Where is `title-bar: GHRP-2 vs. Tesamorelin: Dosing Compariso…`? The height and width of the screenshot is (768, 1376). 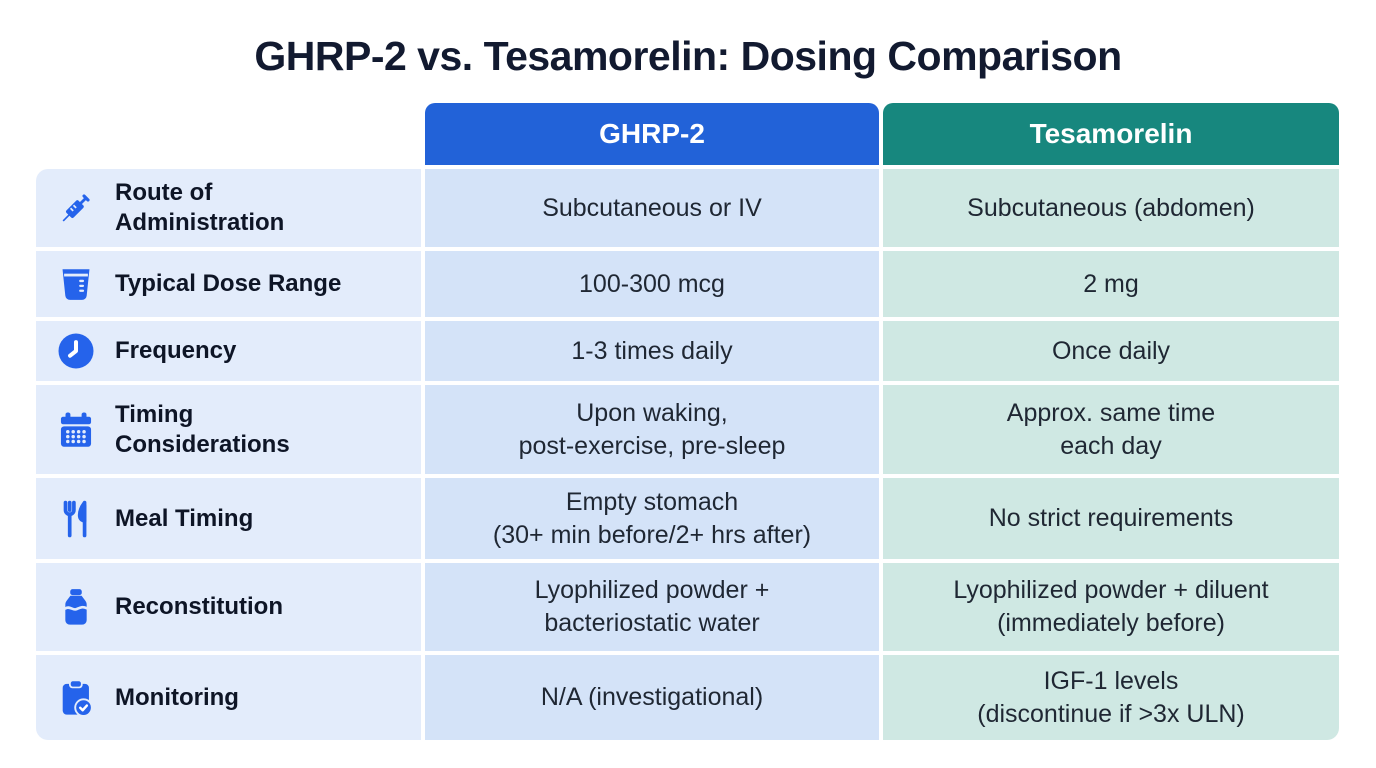 title-bar: GHRP-2 vs. Tesamorelin: Dosing Compariso… is located at coordinates (688, 51).